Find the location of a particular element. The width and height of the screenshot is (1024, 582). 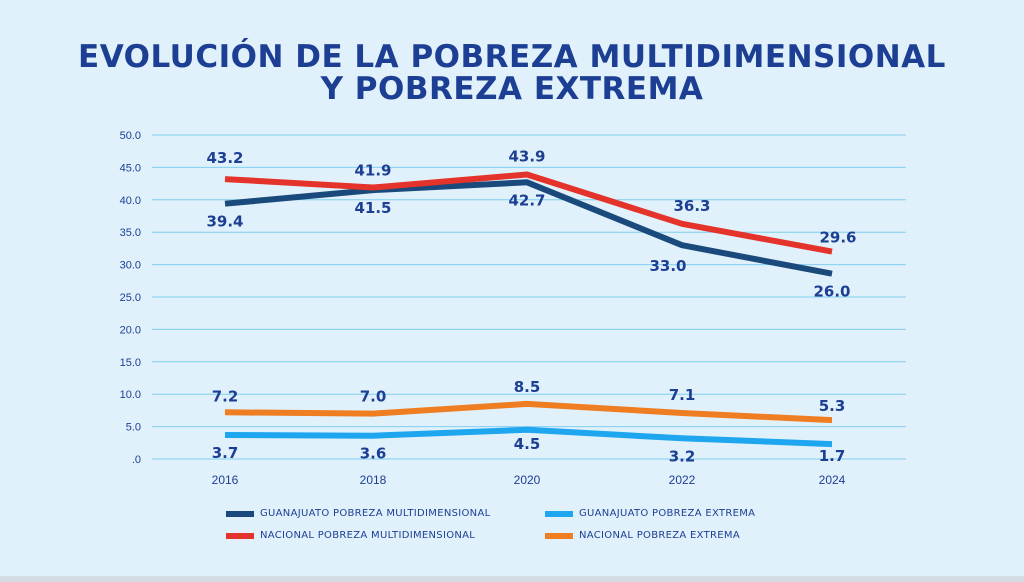

data-label-nac_ext: 7.0 is located at coordinates (373, 397).